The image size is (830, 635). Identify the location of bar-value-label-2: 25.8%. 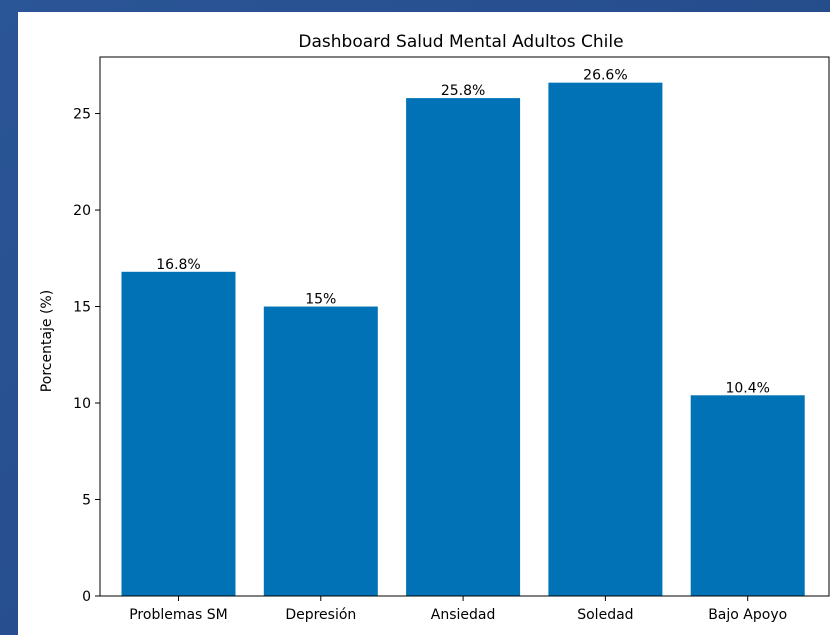
(463, 91).